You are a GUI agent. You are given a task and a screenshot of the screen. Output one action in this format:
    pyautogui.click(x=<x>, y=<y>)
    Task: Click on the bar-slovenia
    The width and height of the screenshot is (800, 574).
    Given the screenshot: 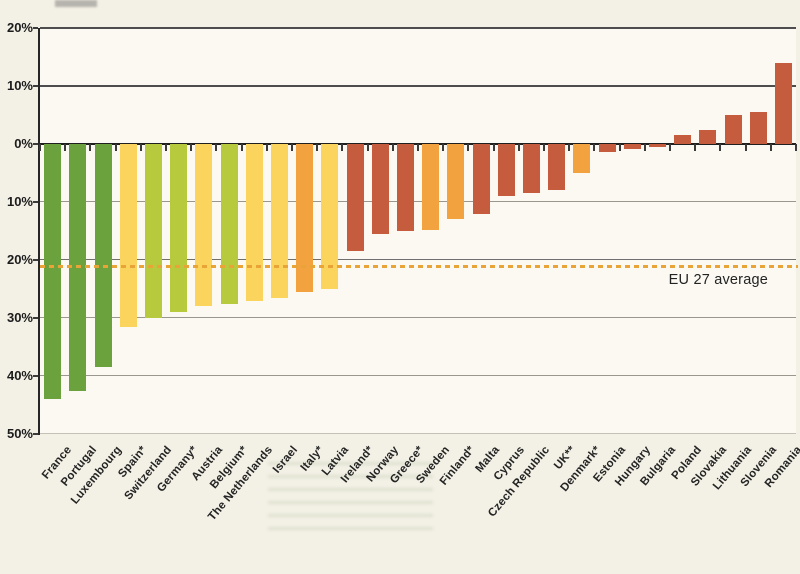 What is the action you would take?
    pyautogui.click(x=758, y=128)
    